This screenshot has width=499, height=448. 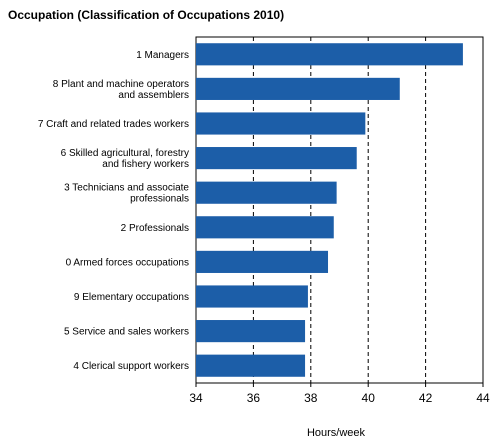 I want to click on category-label: 5 Service and sales workers, so click(x=126, y=332).